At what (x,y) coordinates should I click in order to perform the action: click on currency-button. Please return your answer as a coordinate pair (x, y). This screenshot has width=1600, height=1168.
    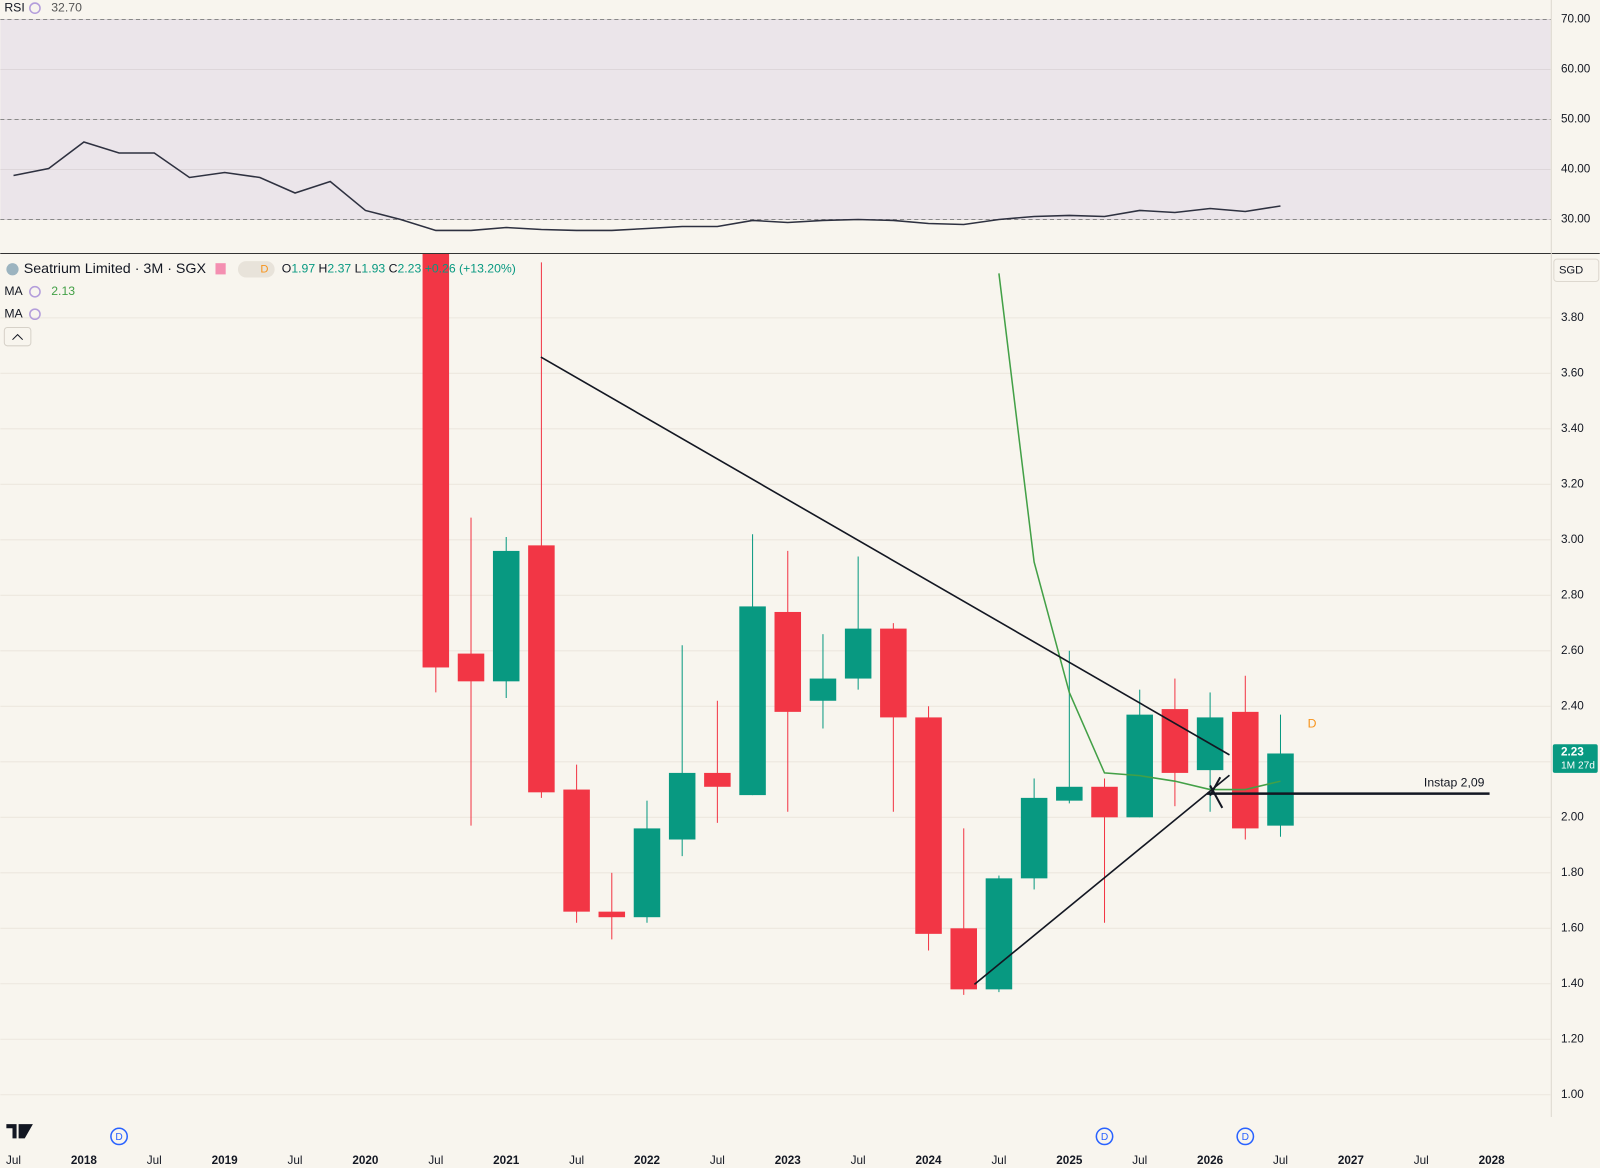
    Looking at the image, I should click on (1576, 270).